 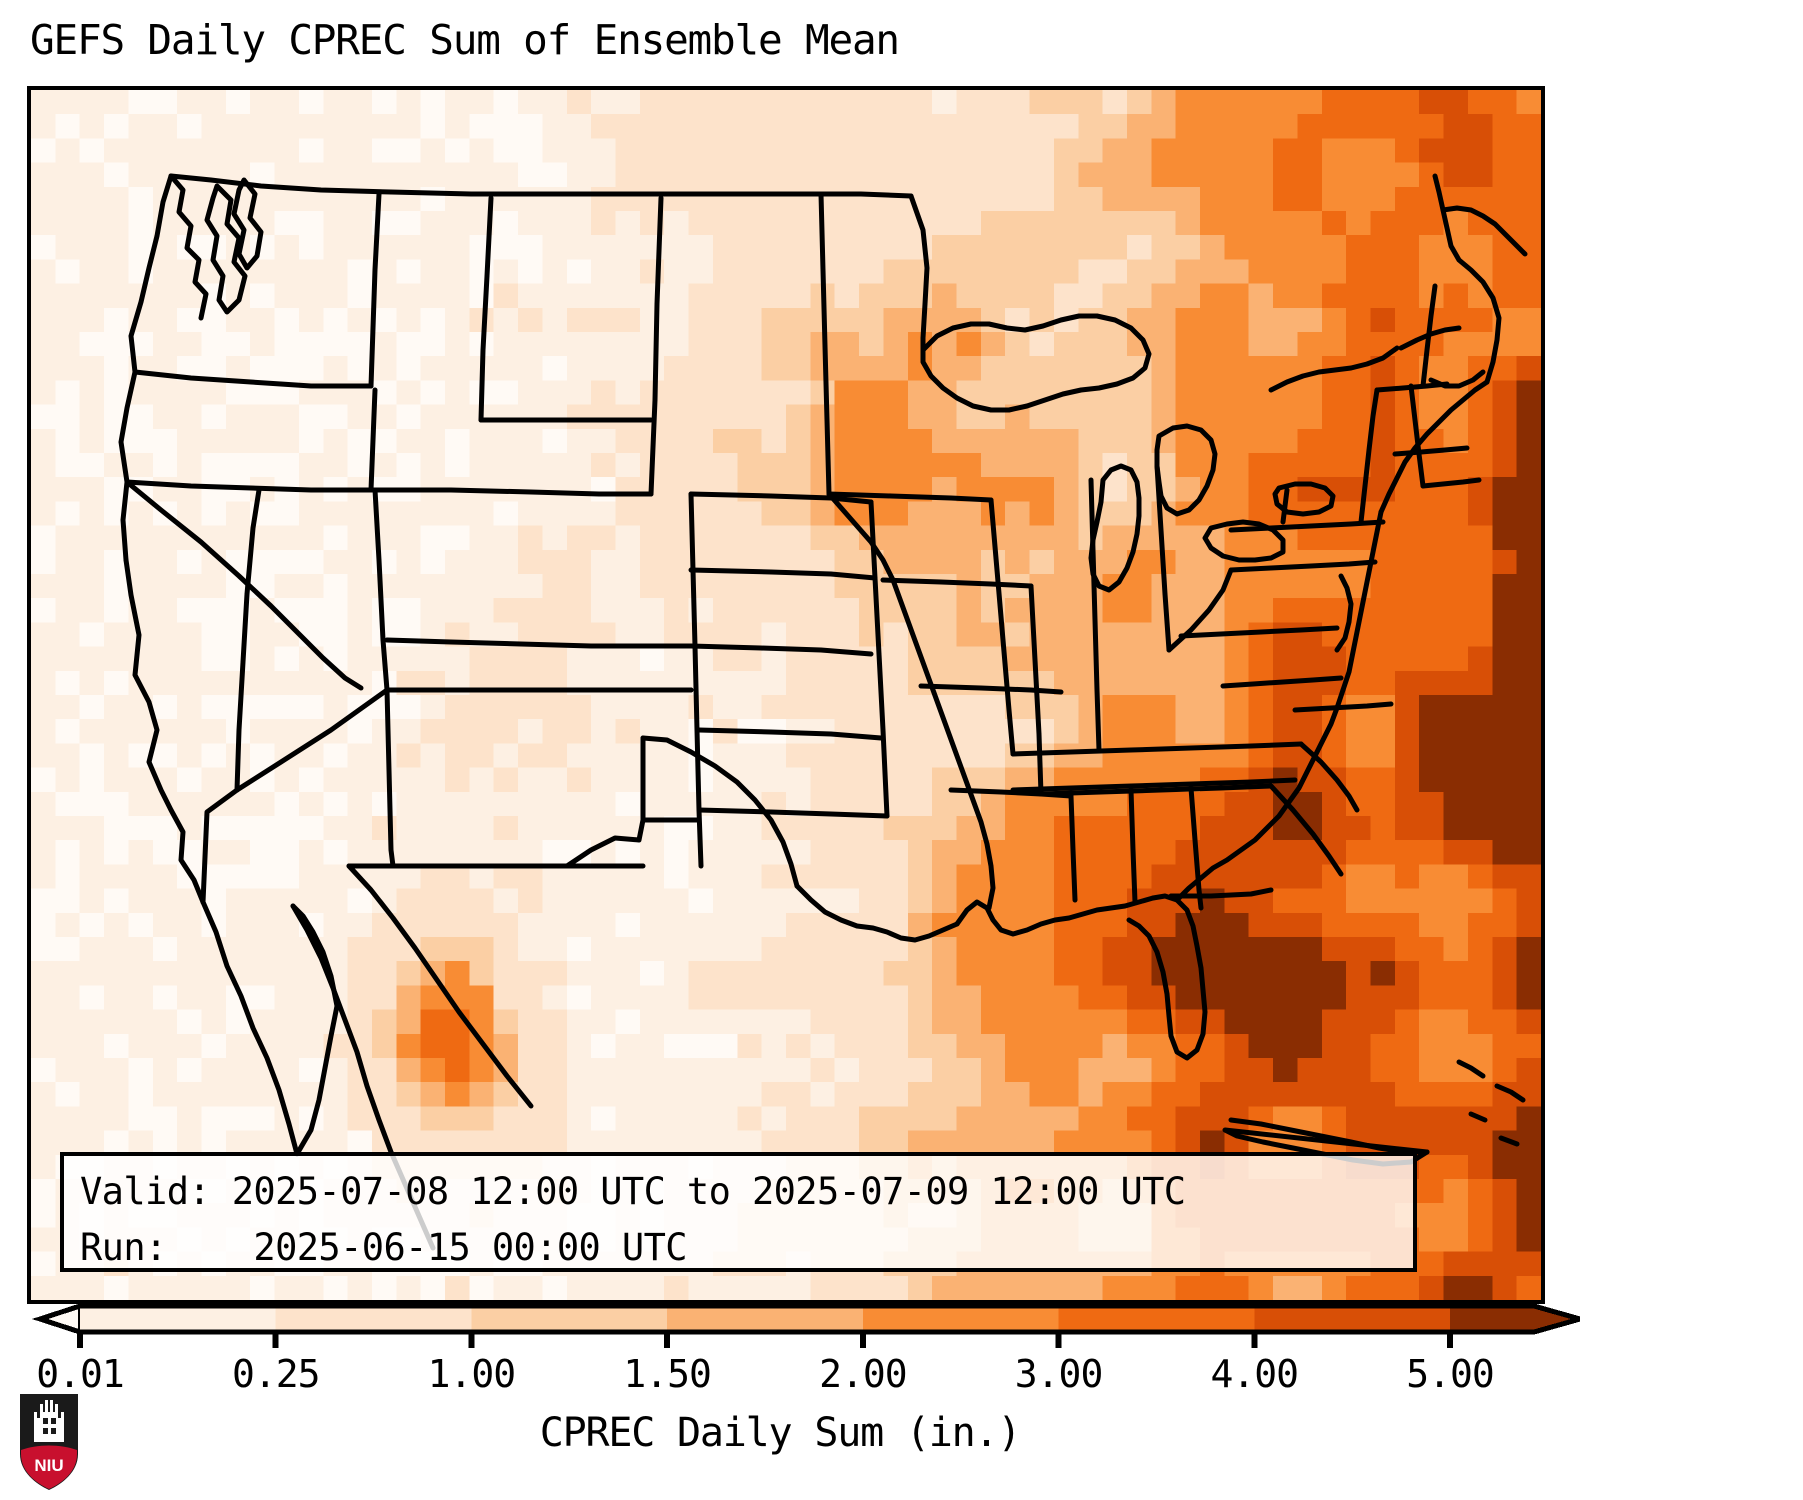 What do you see at coordinates (80, 1374) in the screenshot?
I see `colorbar-tick-label: 0.01` at bounding box center [80, 1374].